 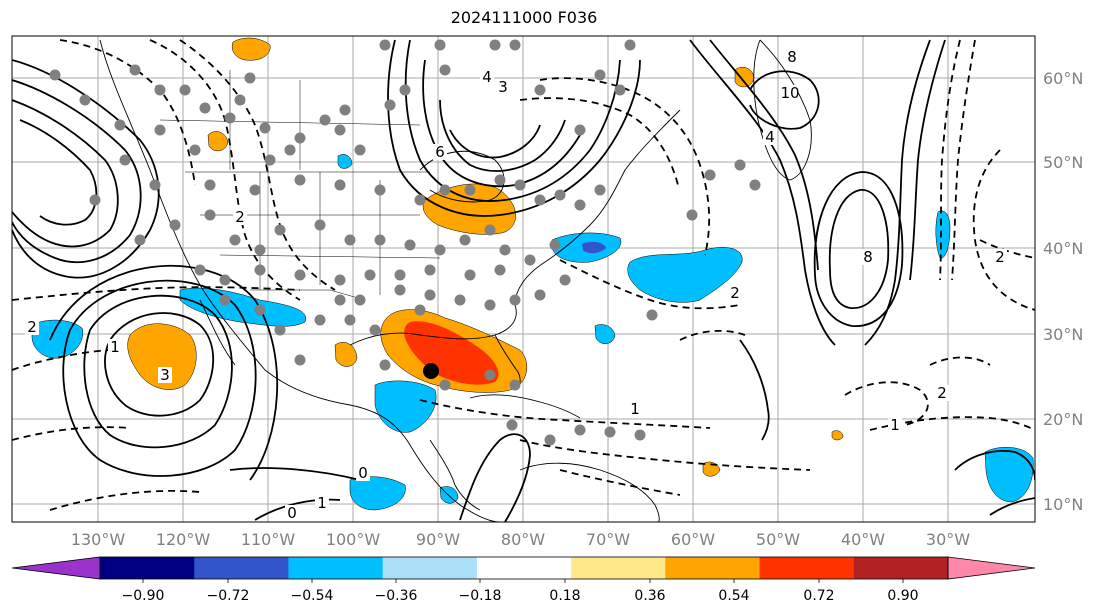 What do you see at coordinates (817, 192) in the screenshot?
I see `contour-atlantic-trough` at bounding box center [817, 192].